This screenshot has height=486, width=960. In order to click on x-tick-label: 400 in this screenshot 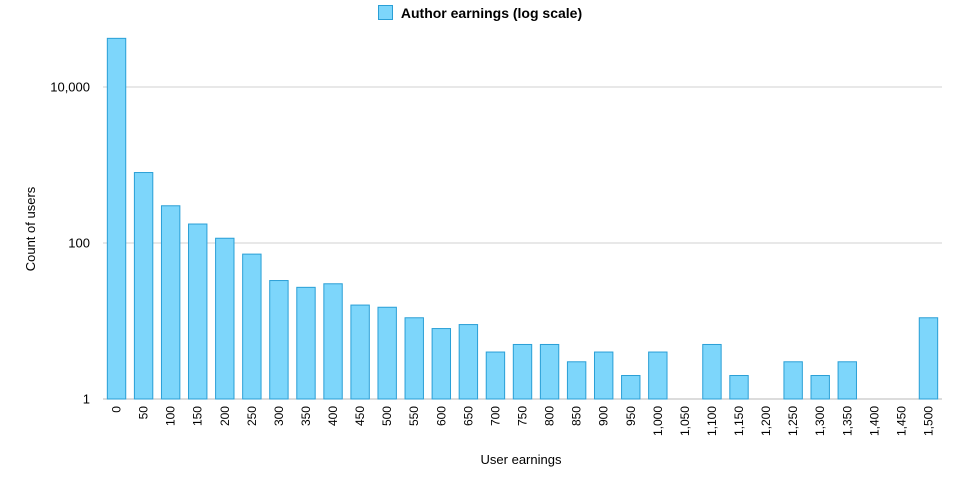, I will do `click(333, 416)`.